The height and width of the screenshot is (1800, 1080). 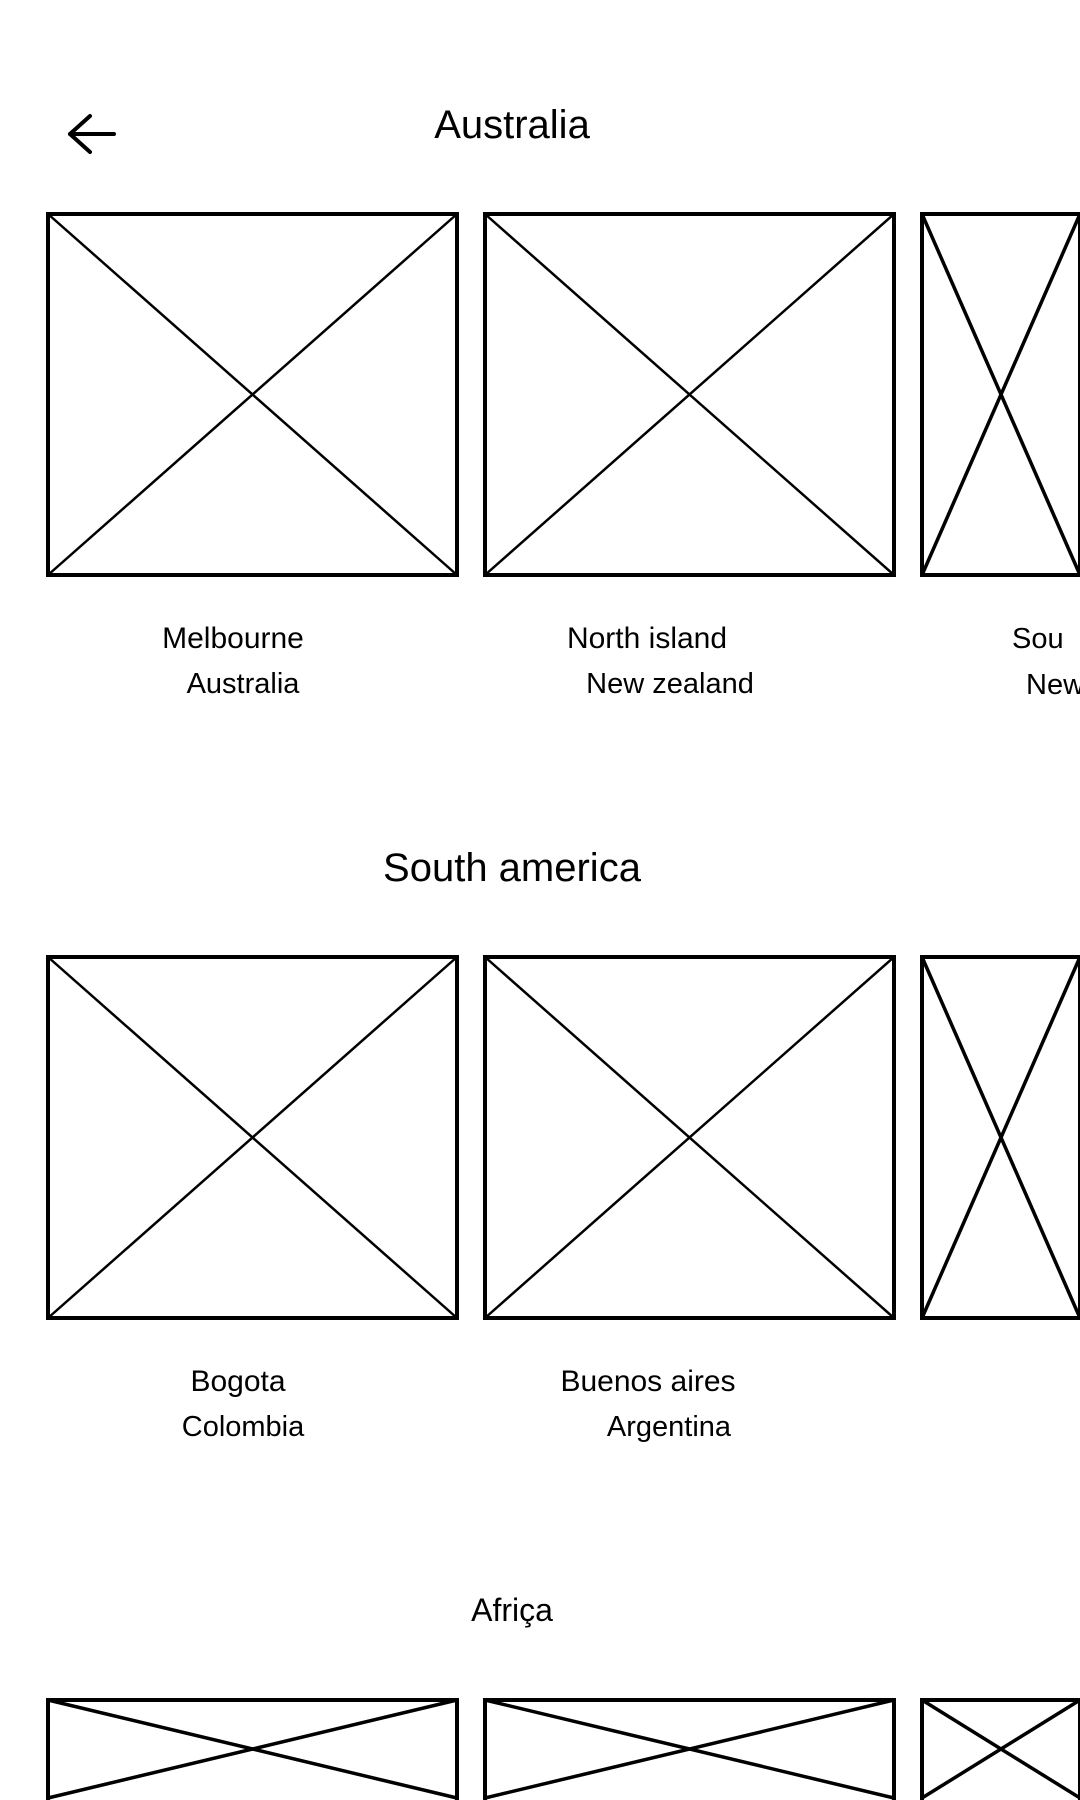 I want to click on section-title-australia: Australia, so click(x=512, y=125).